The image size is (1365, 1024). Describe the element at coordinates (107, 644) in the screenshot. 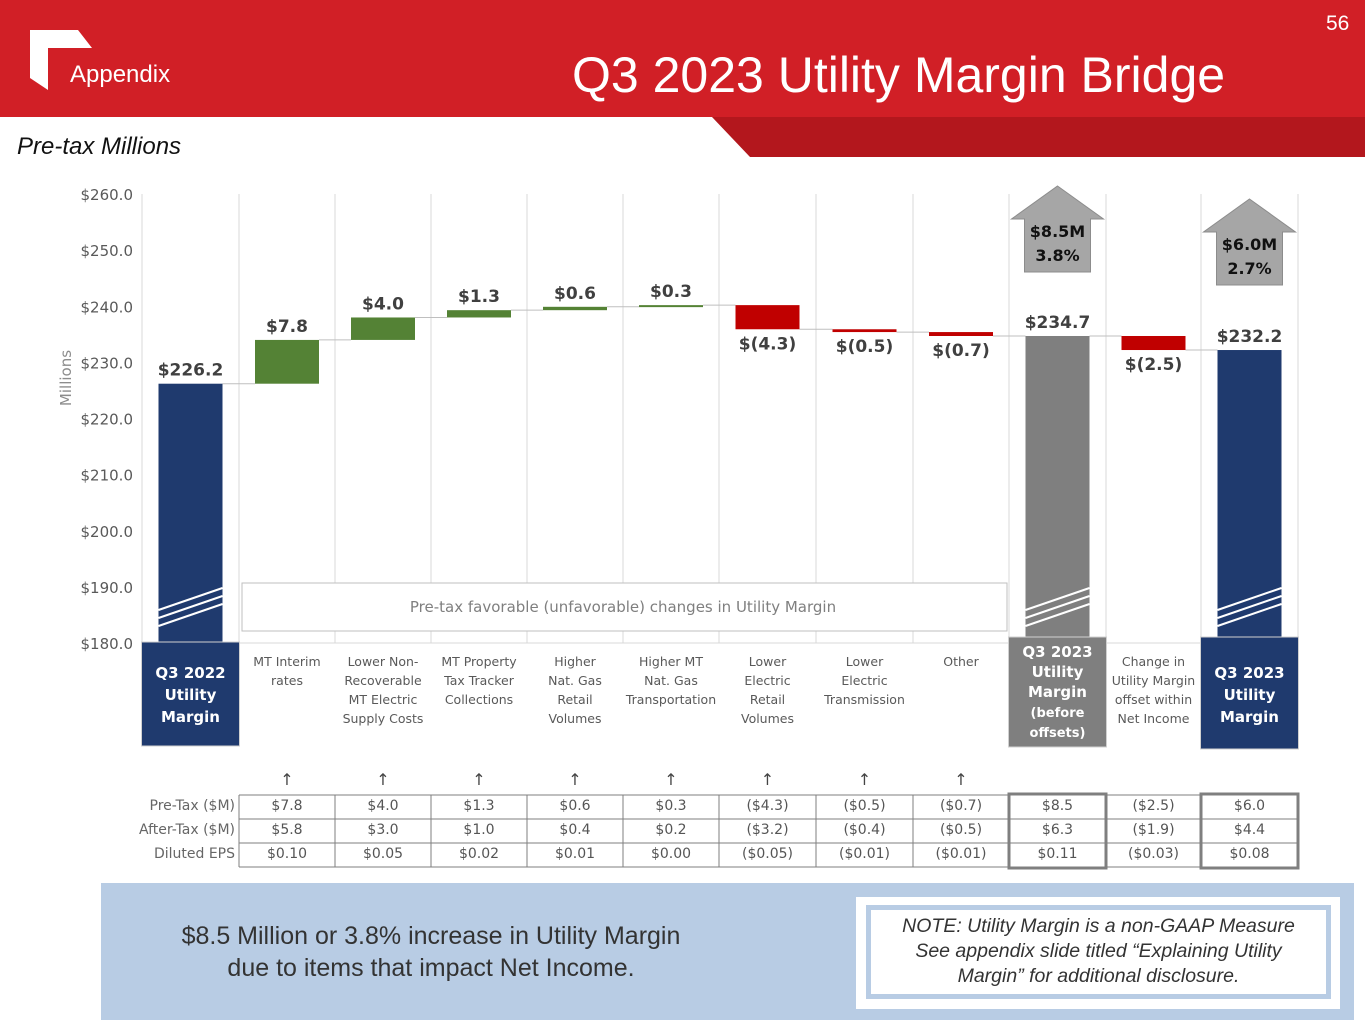

I see `y-tick-label: $180.0` at that location.